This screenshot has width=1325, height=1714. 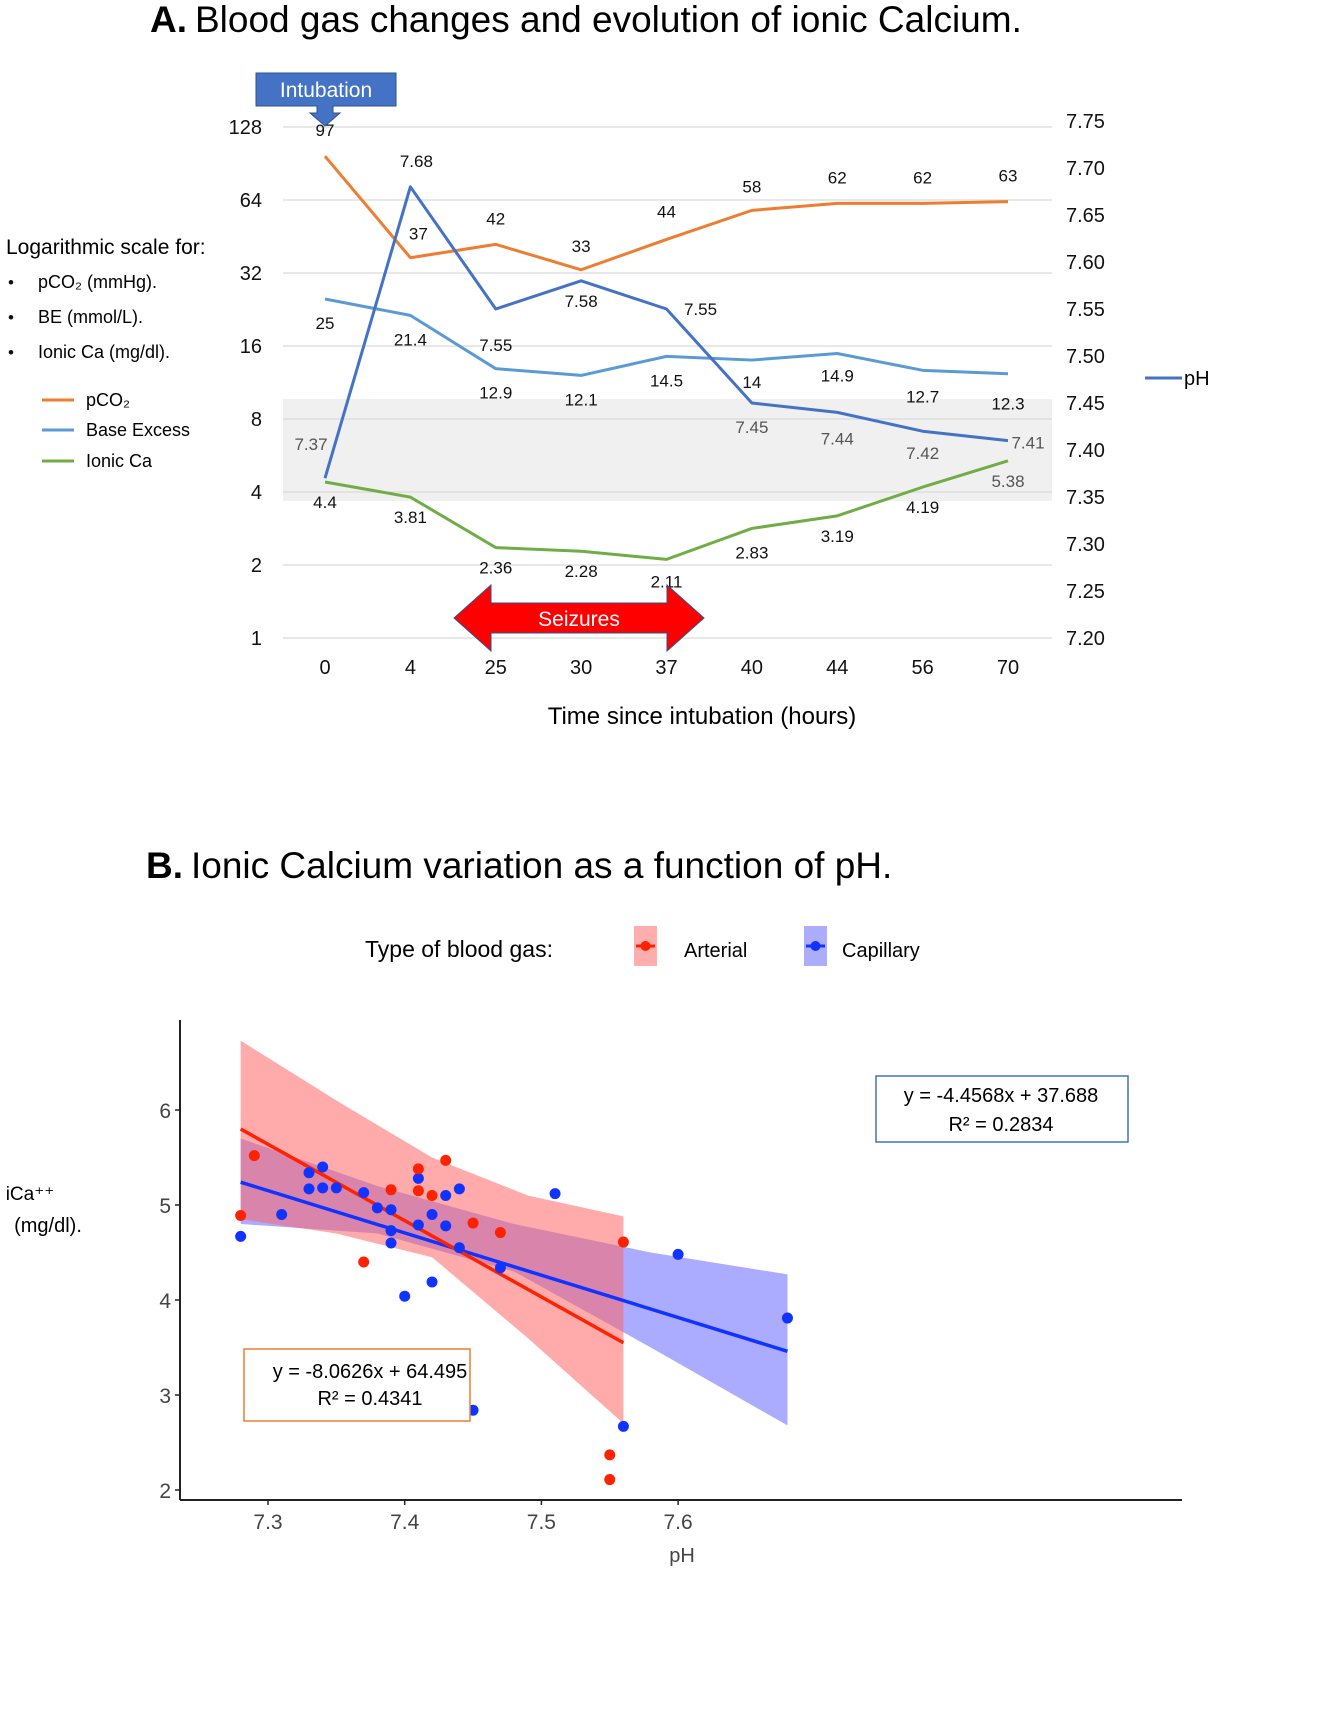 I want to click on right-axis-tick-label: 7.65, so click(x=1085, y=216).